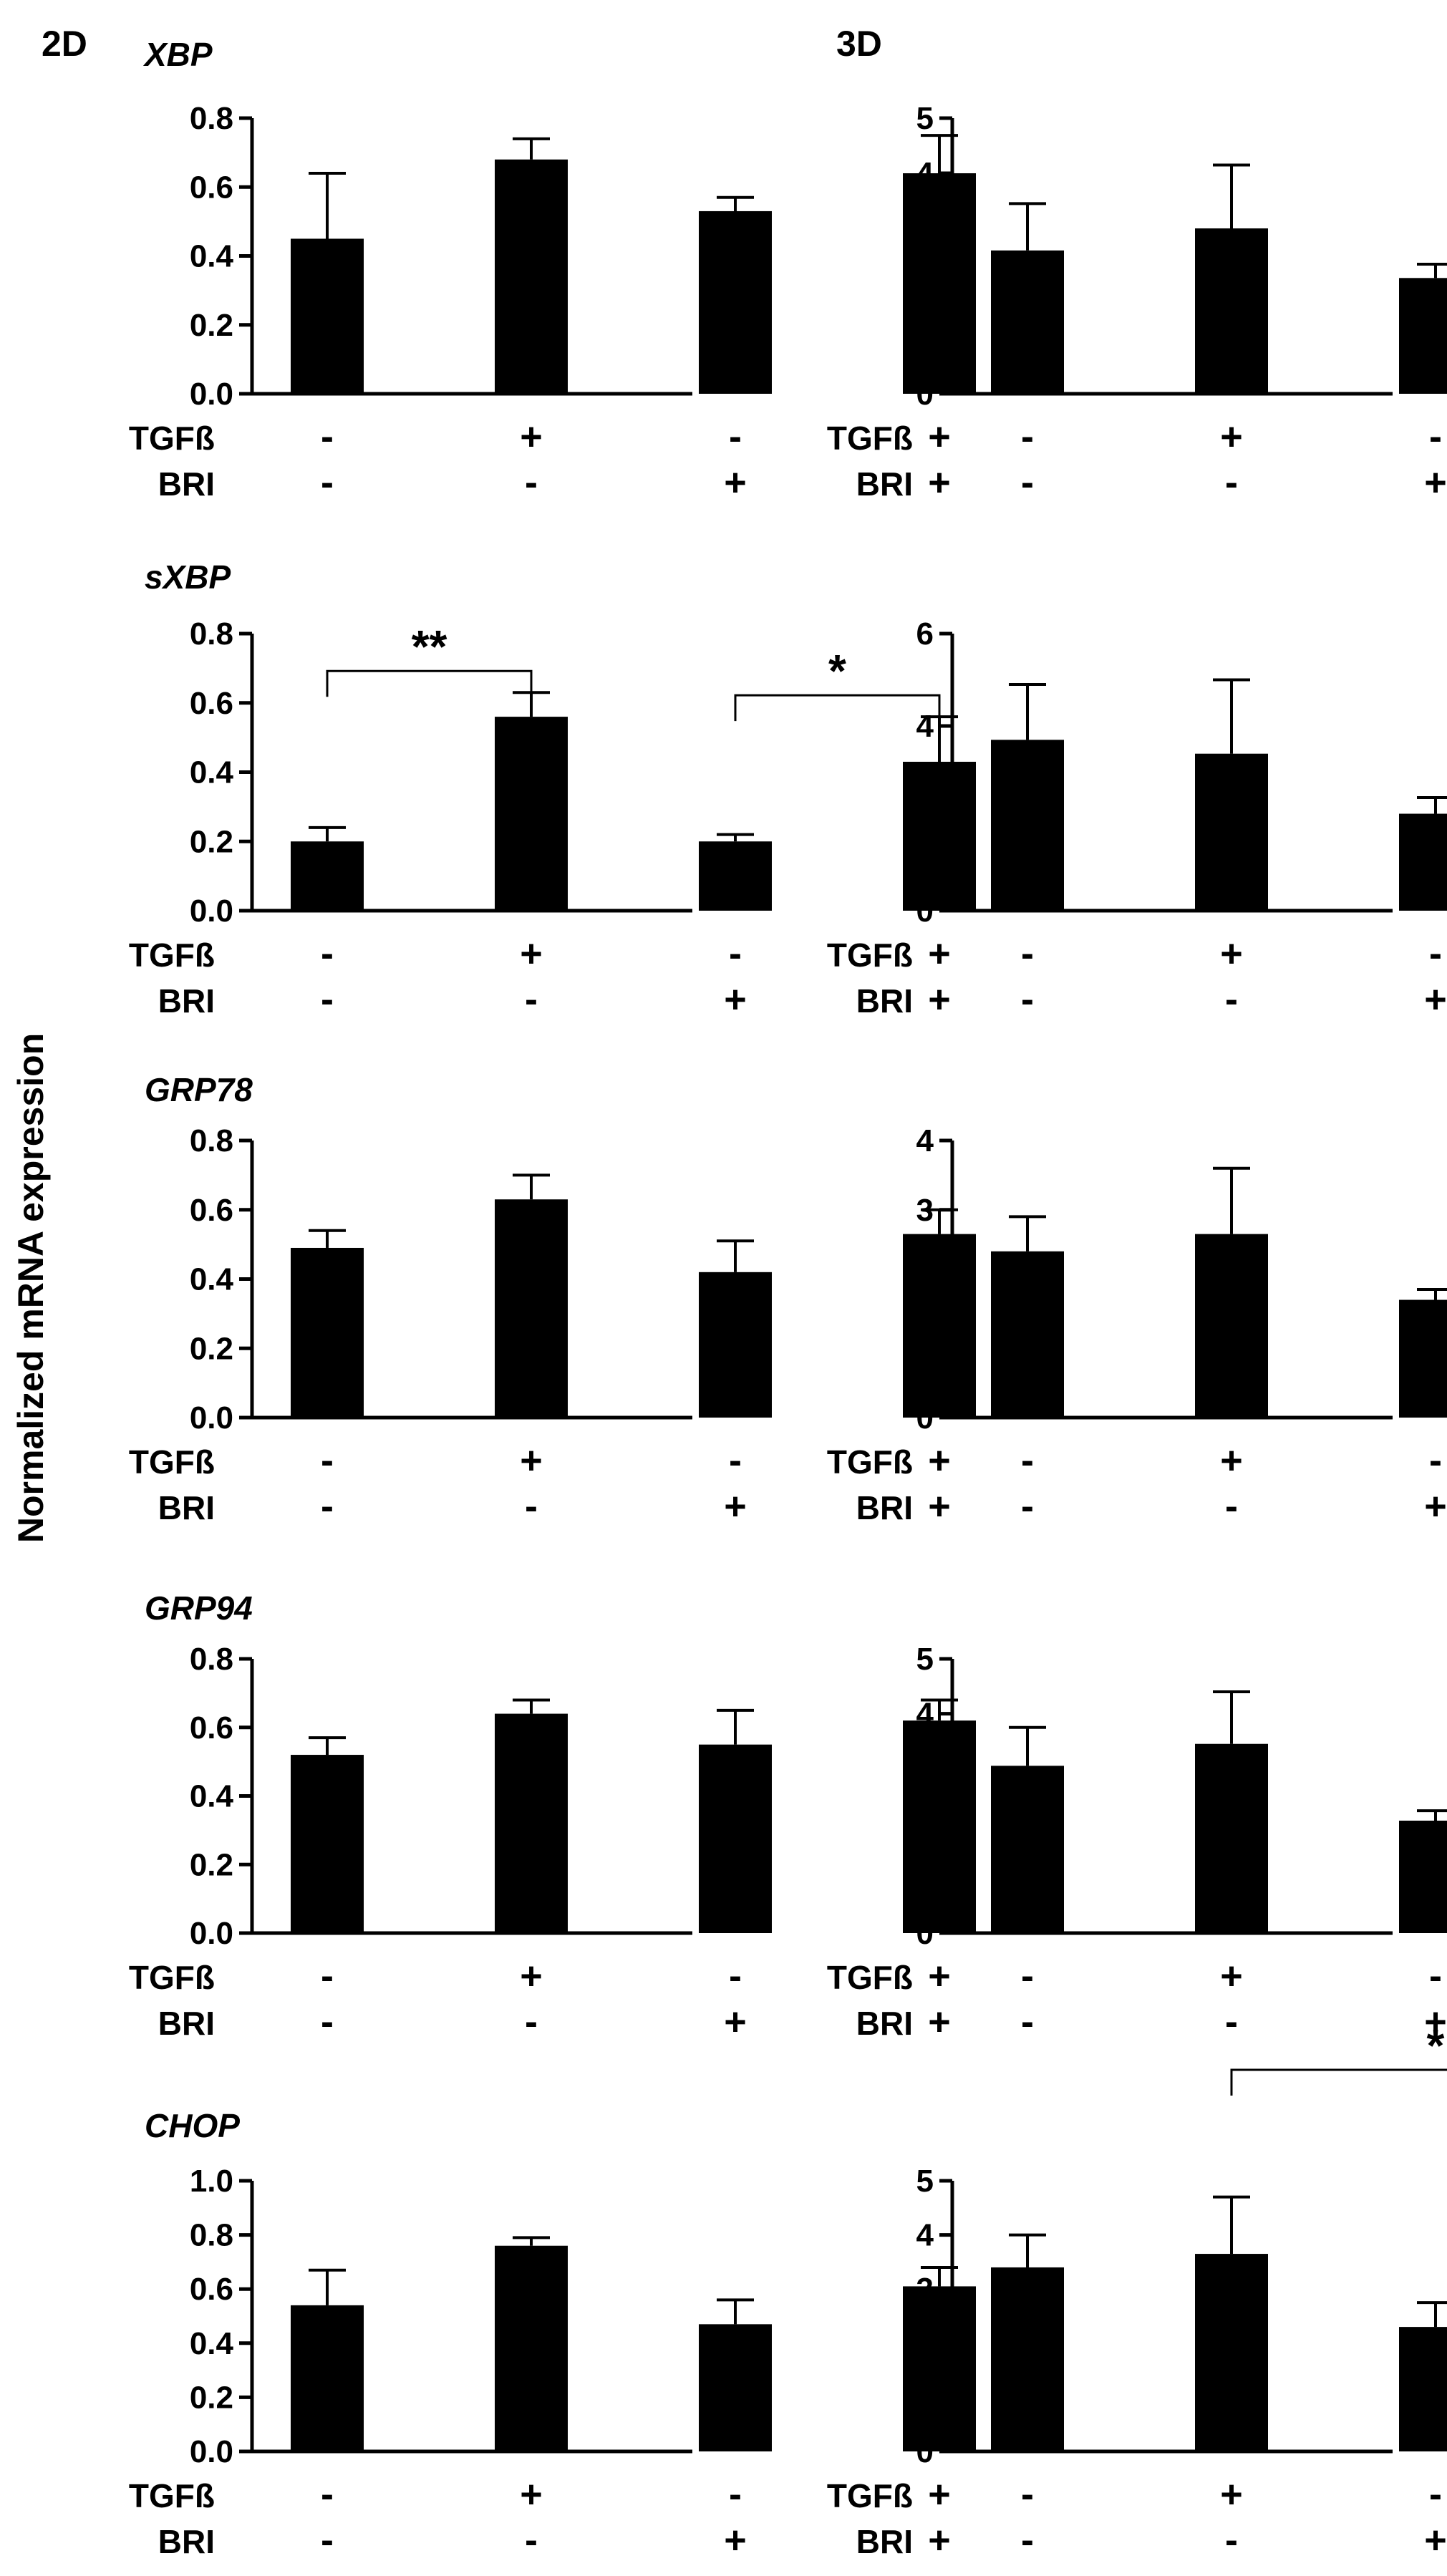 This screenshot has width=1447, height=2576. I want to click on y-tick-label: 5, so click(925, 2181).